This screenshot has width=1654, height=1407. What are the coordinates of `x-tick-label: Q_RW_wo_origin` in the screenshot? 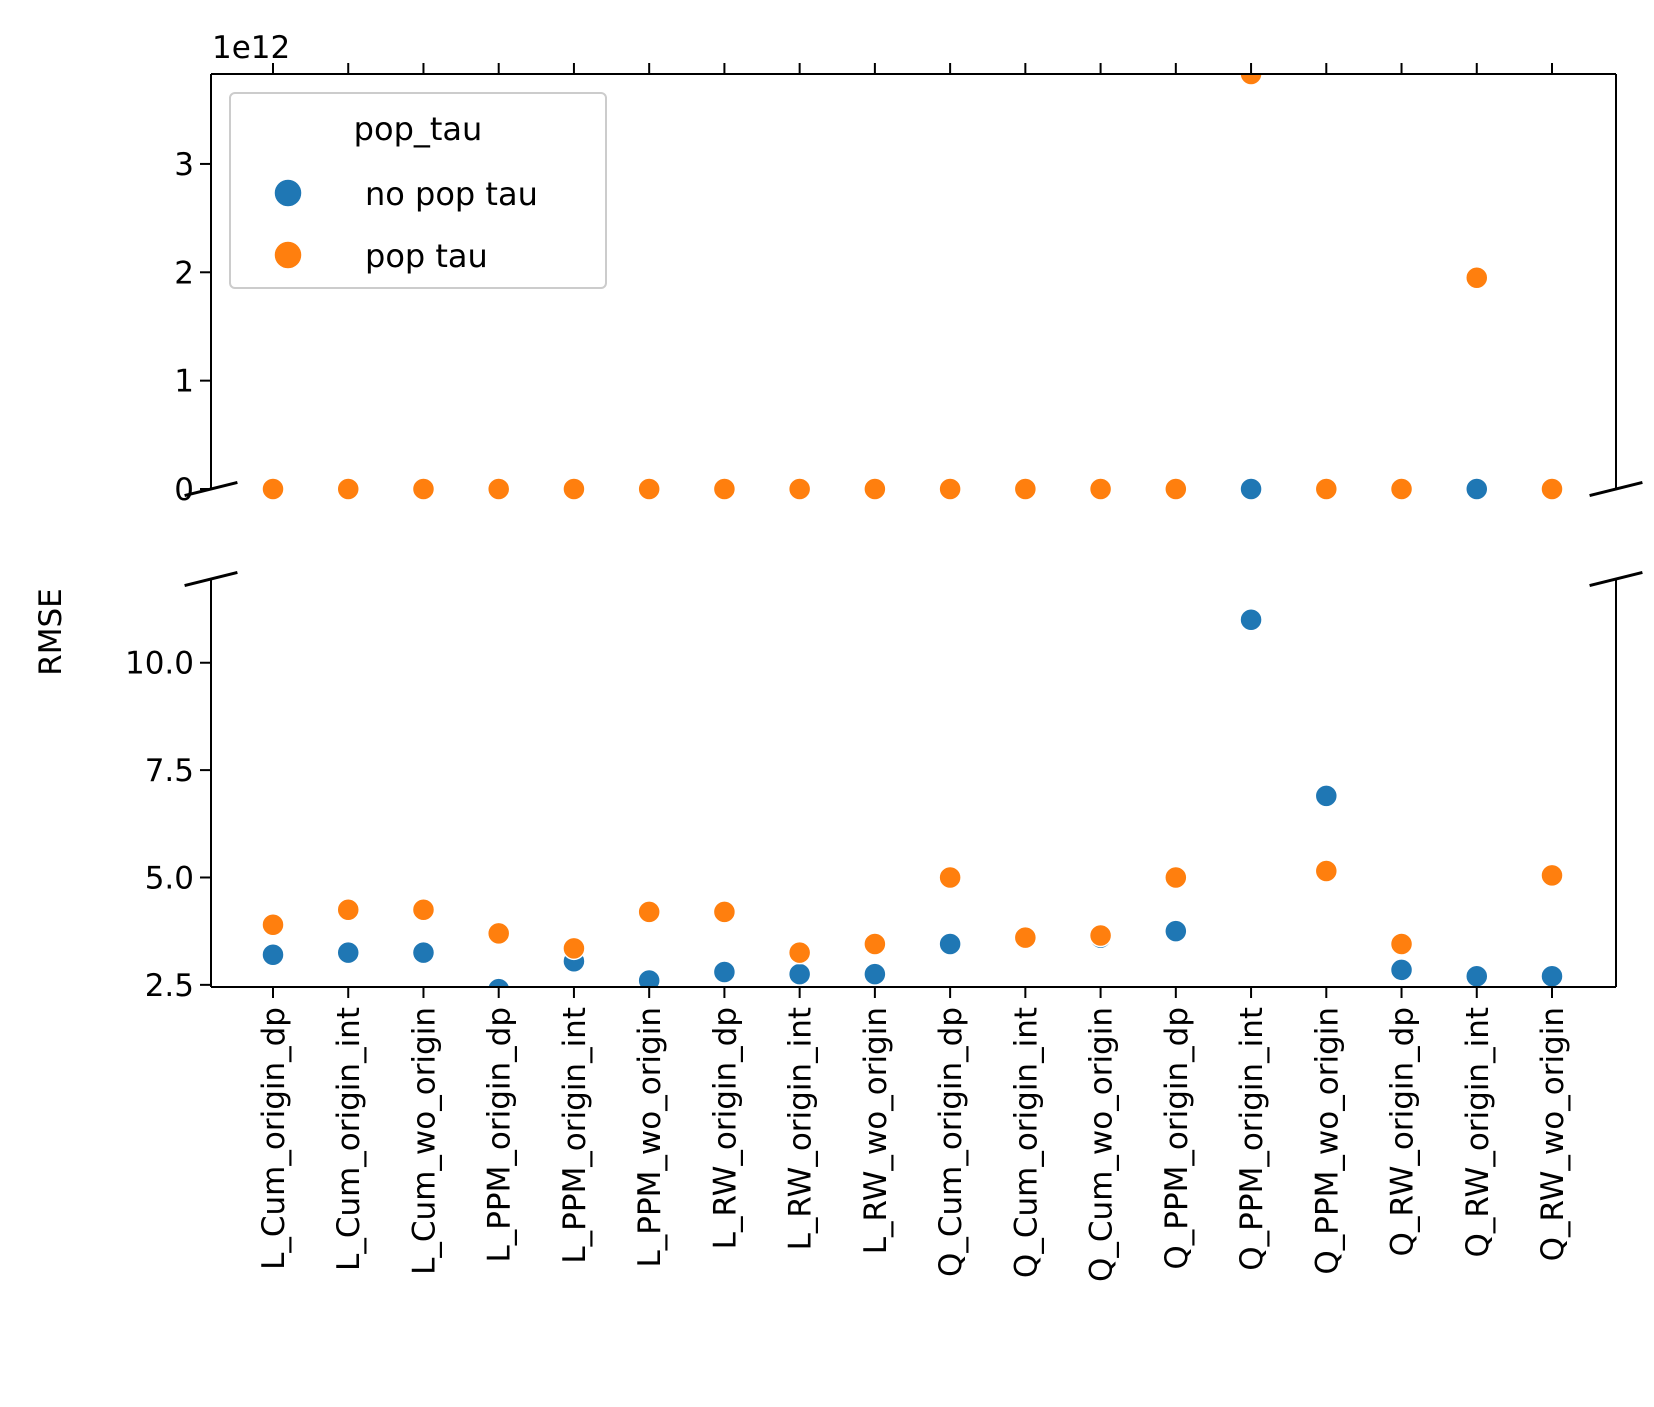 It's located at (1553, 1134).